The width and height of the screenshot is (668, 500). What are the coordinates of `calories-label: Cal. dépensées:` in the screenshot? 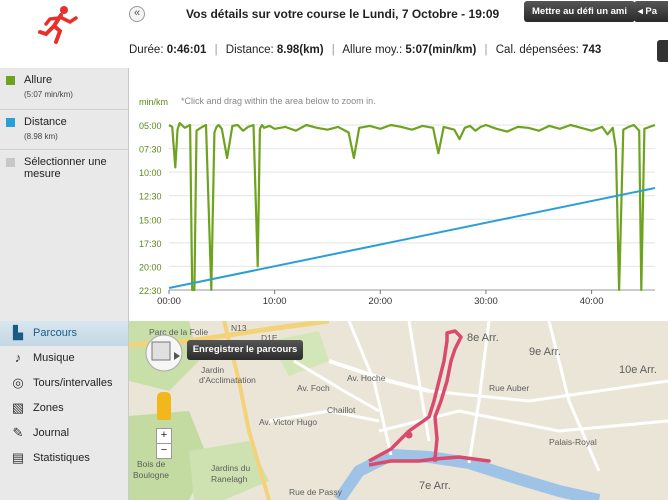 It's located at (539, 50).